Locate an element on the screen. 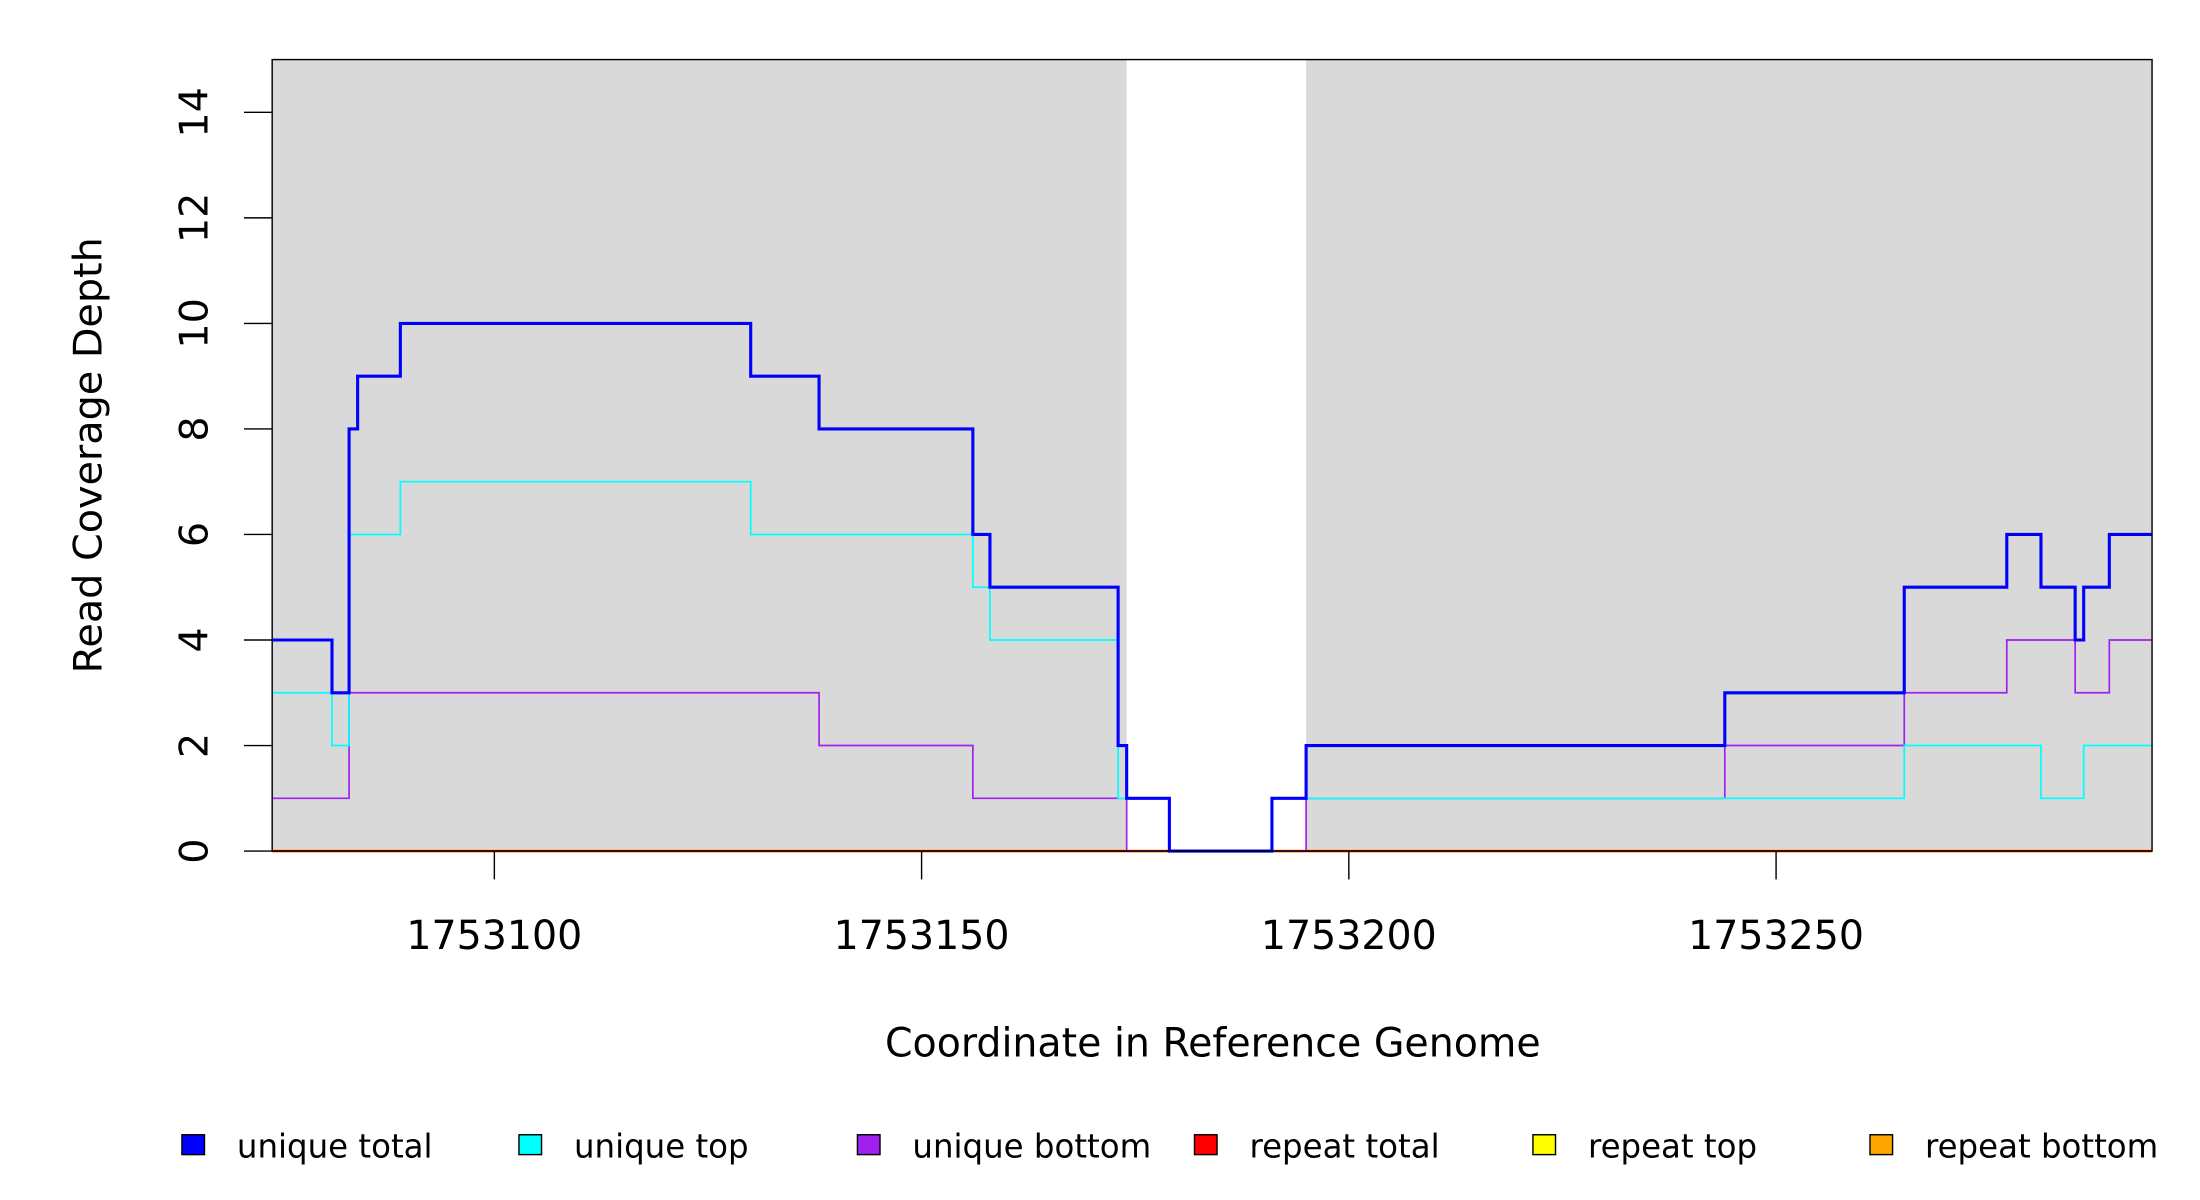  legend-label: unique bottom is located at coordinates (1031, 1146).